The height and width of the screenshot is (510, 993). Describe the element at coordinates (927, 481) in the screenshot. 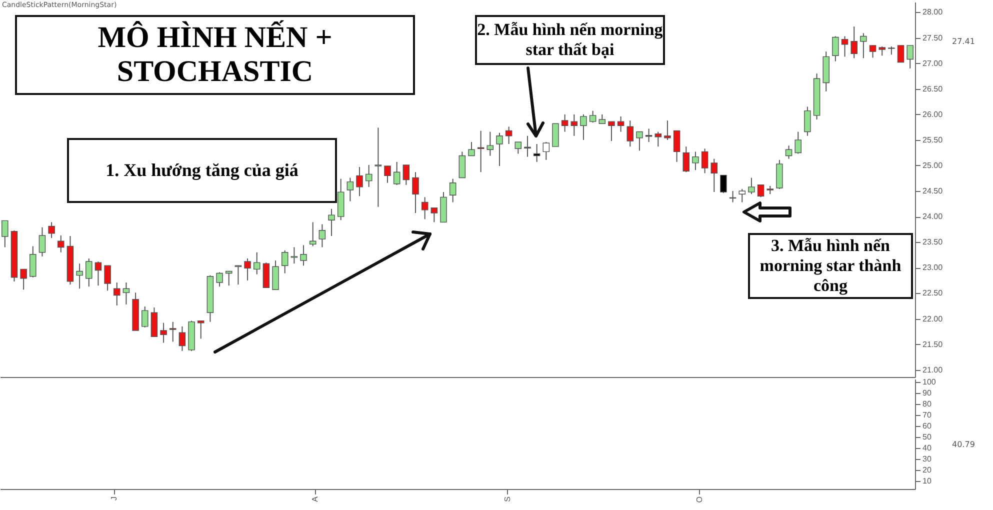

I see `y-tick-label: 10` at that location.